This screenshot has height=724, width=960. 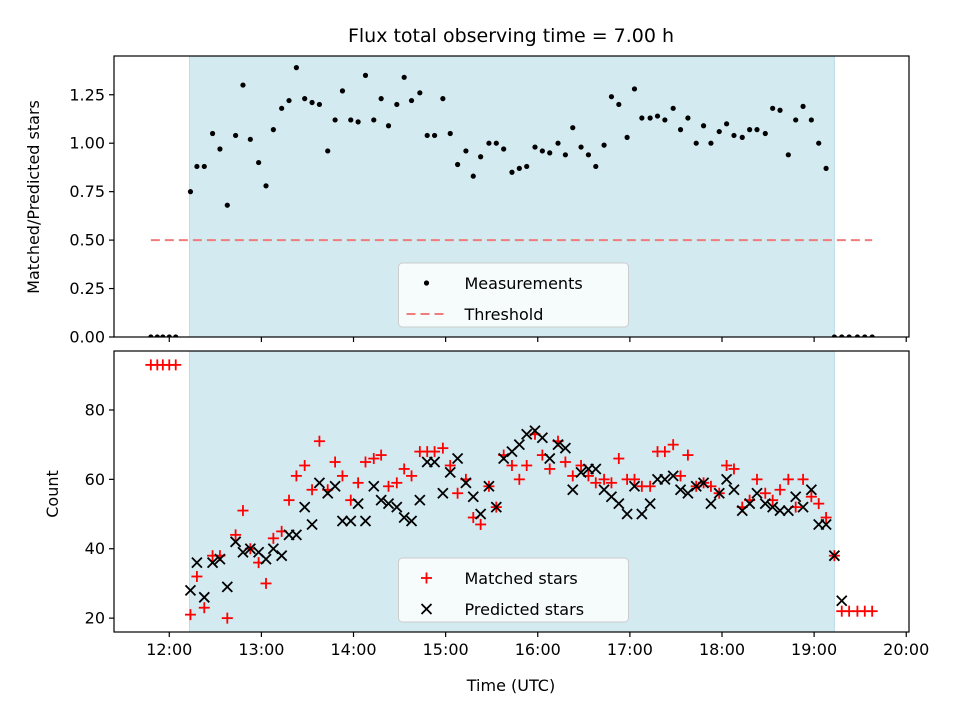 What do you see at coordinates (504, 314) in the screenshot?
I see `legend-label: Threshold` at bounding box center [504, 314].